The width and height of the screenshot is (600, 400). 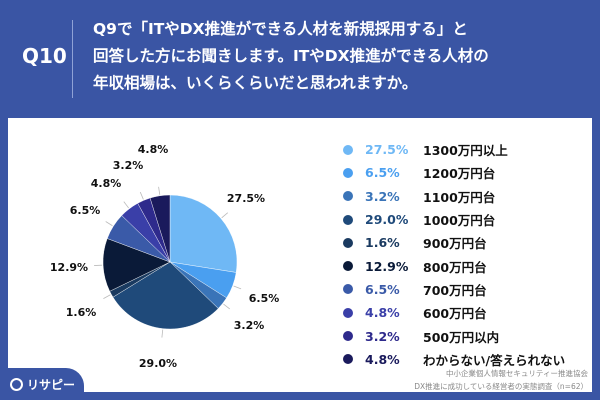 What do you see at coordinates (291, 56) in the screenshot?
I see `question-line: 回答した方にお聞きします。ITやDX推進ができる人材の` at bounding box center [291, 56].